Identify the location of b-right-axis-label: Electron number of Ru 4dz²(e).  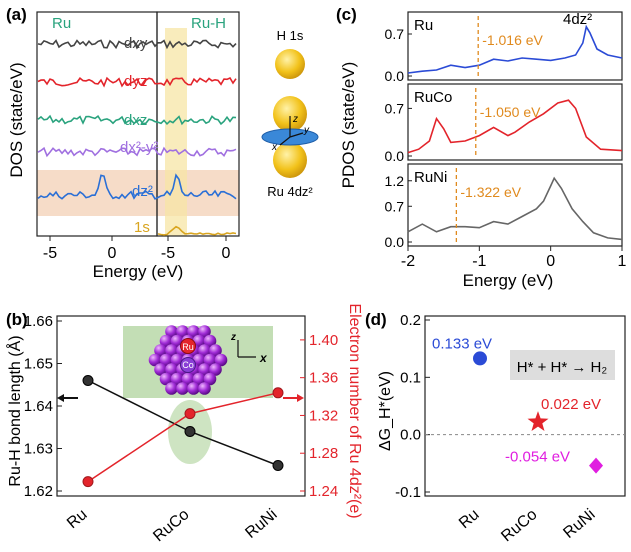
(354, 410).